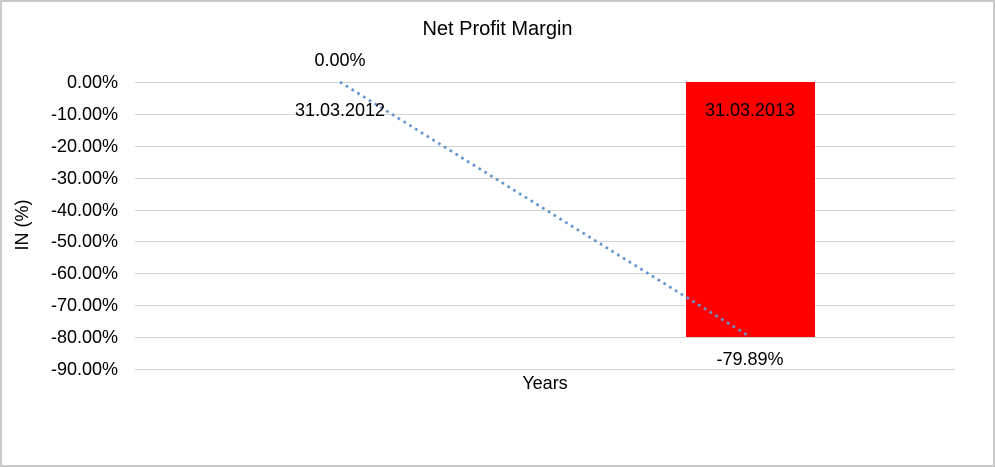  I want to click on y-axis-tick-label: -90.00%, so click(84, 369).